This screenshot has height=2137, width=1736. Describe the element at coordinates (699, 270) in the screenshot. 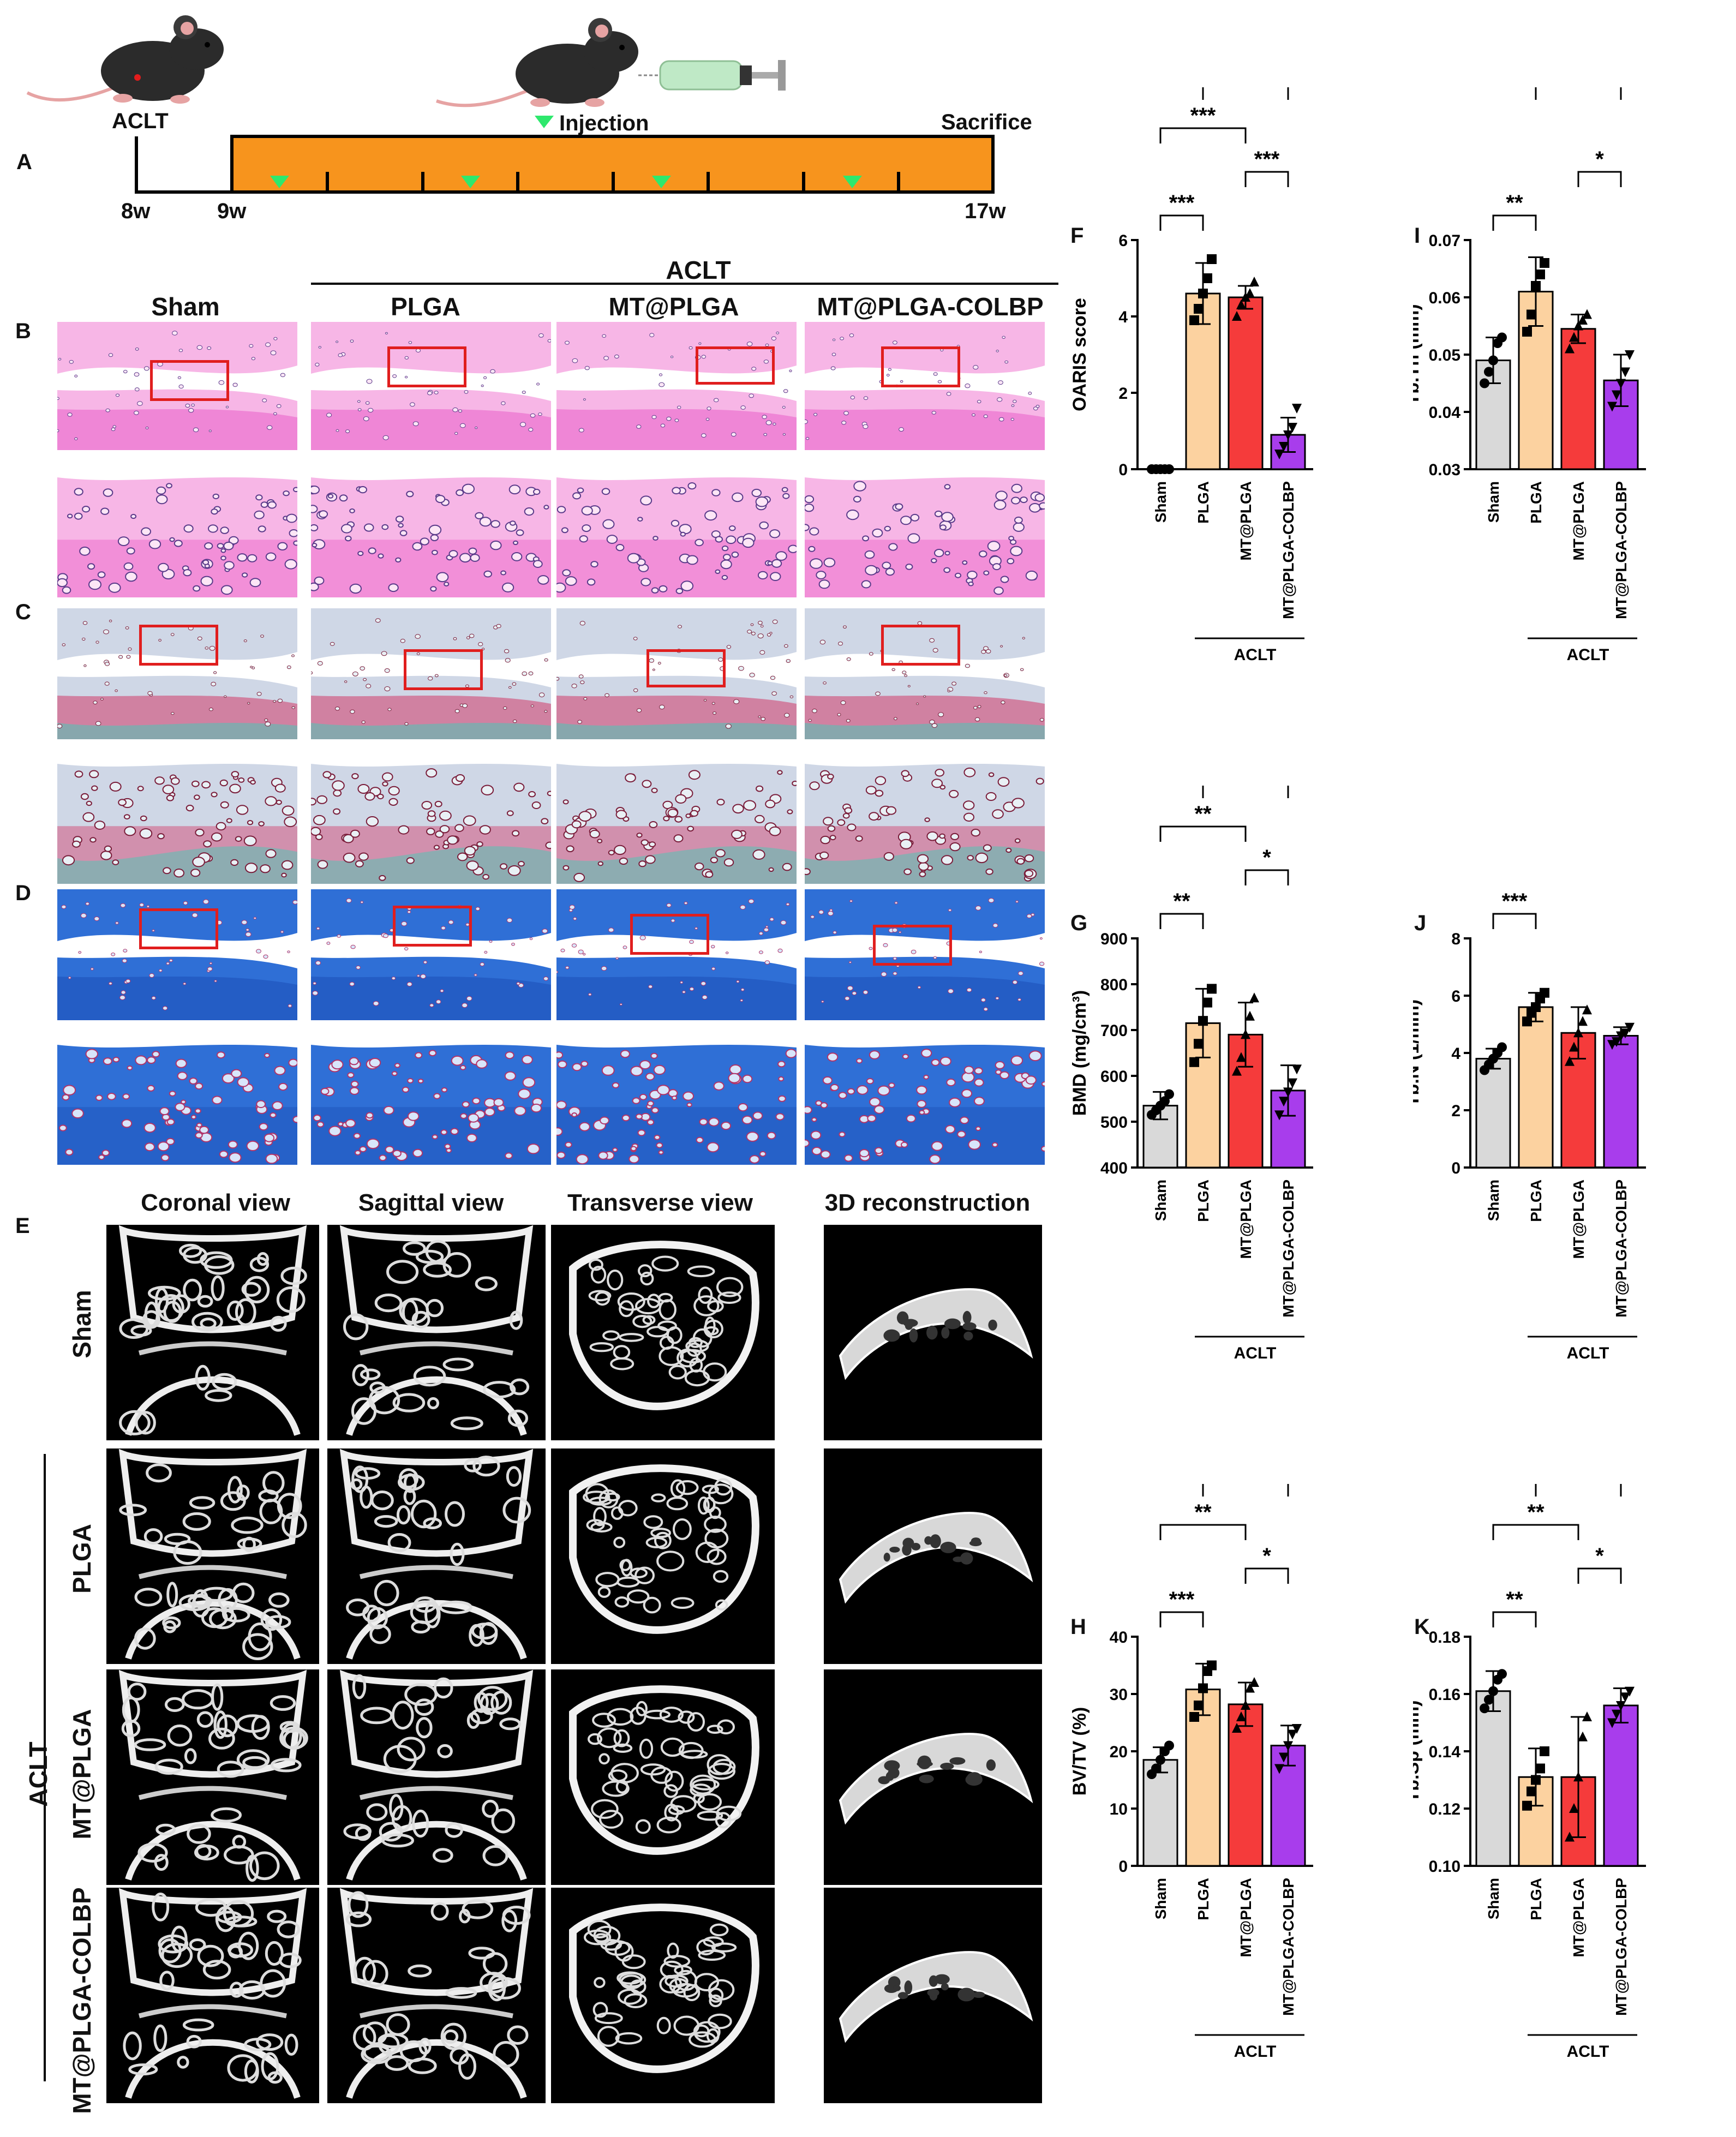

I see `aclt-group-header: ACLT` at that location.